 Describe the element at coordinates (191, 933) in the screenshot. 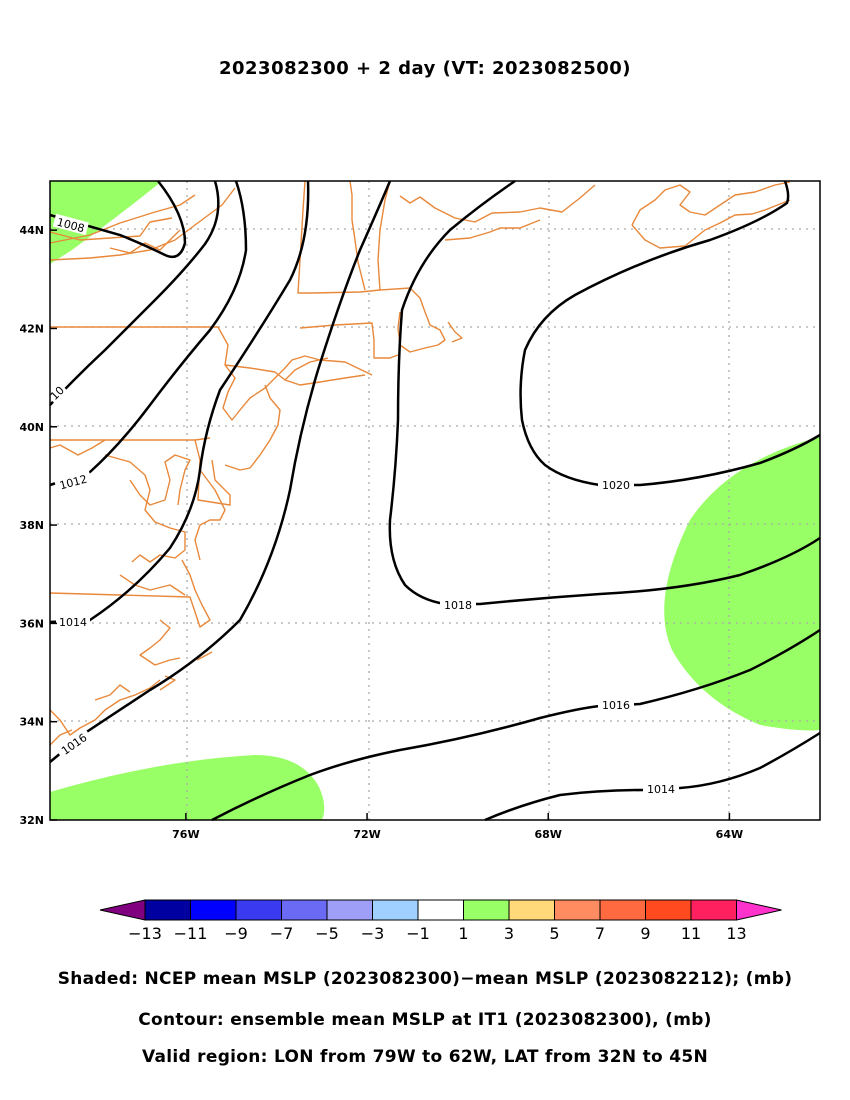

I see `colorbar-label: −11` at that location.